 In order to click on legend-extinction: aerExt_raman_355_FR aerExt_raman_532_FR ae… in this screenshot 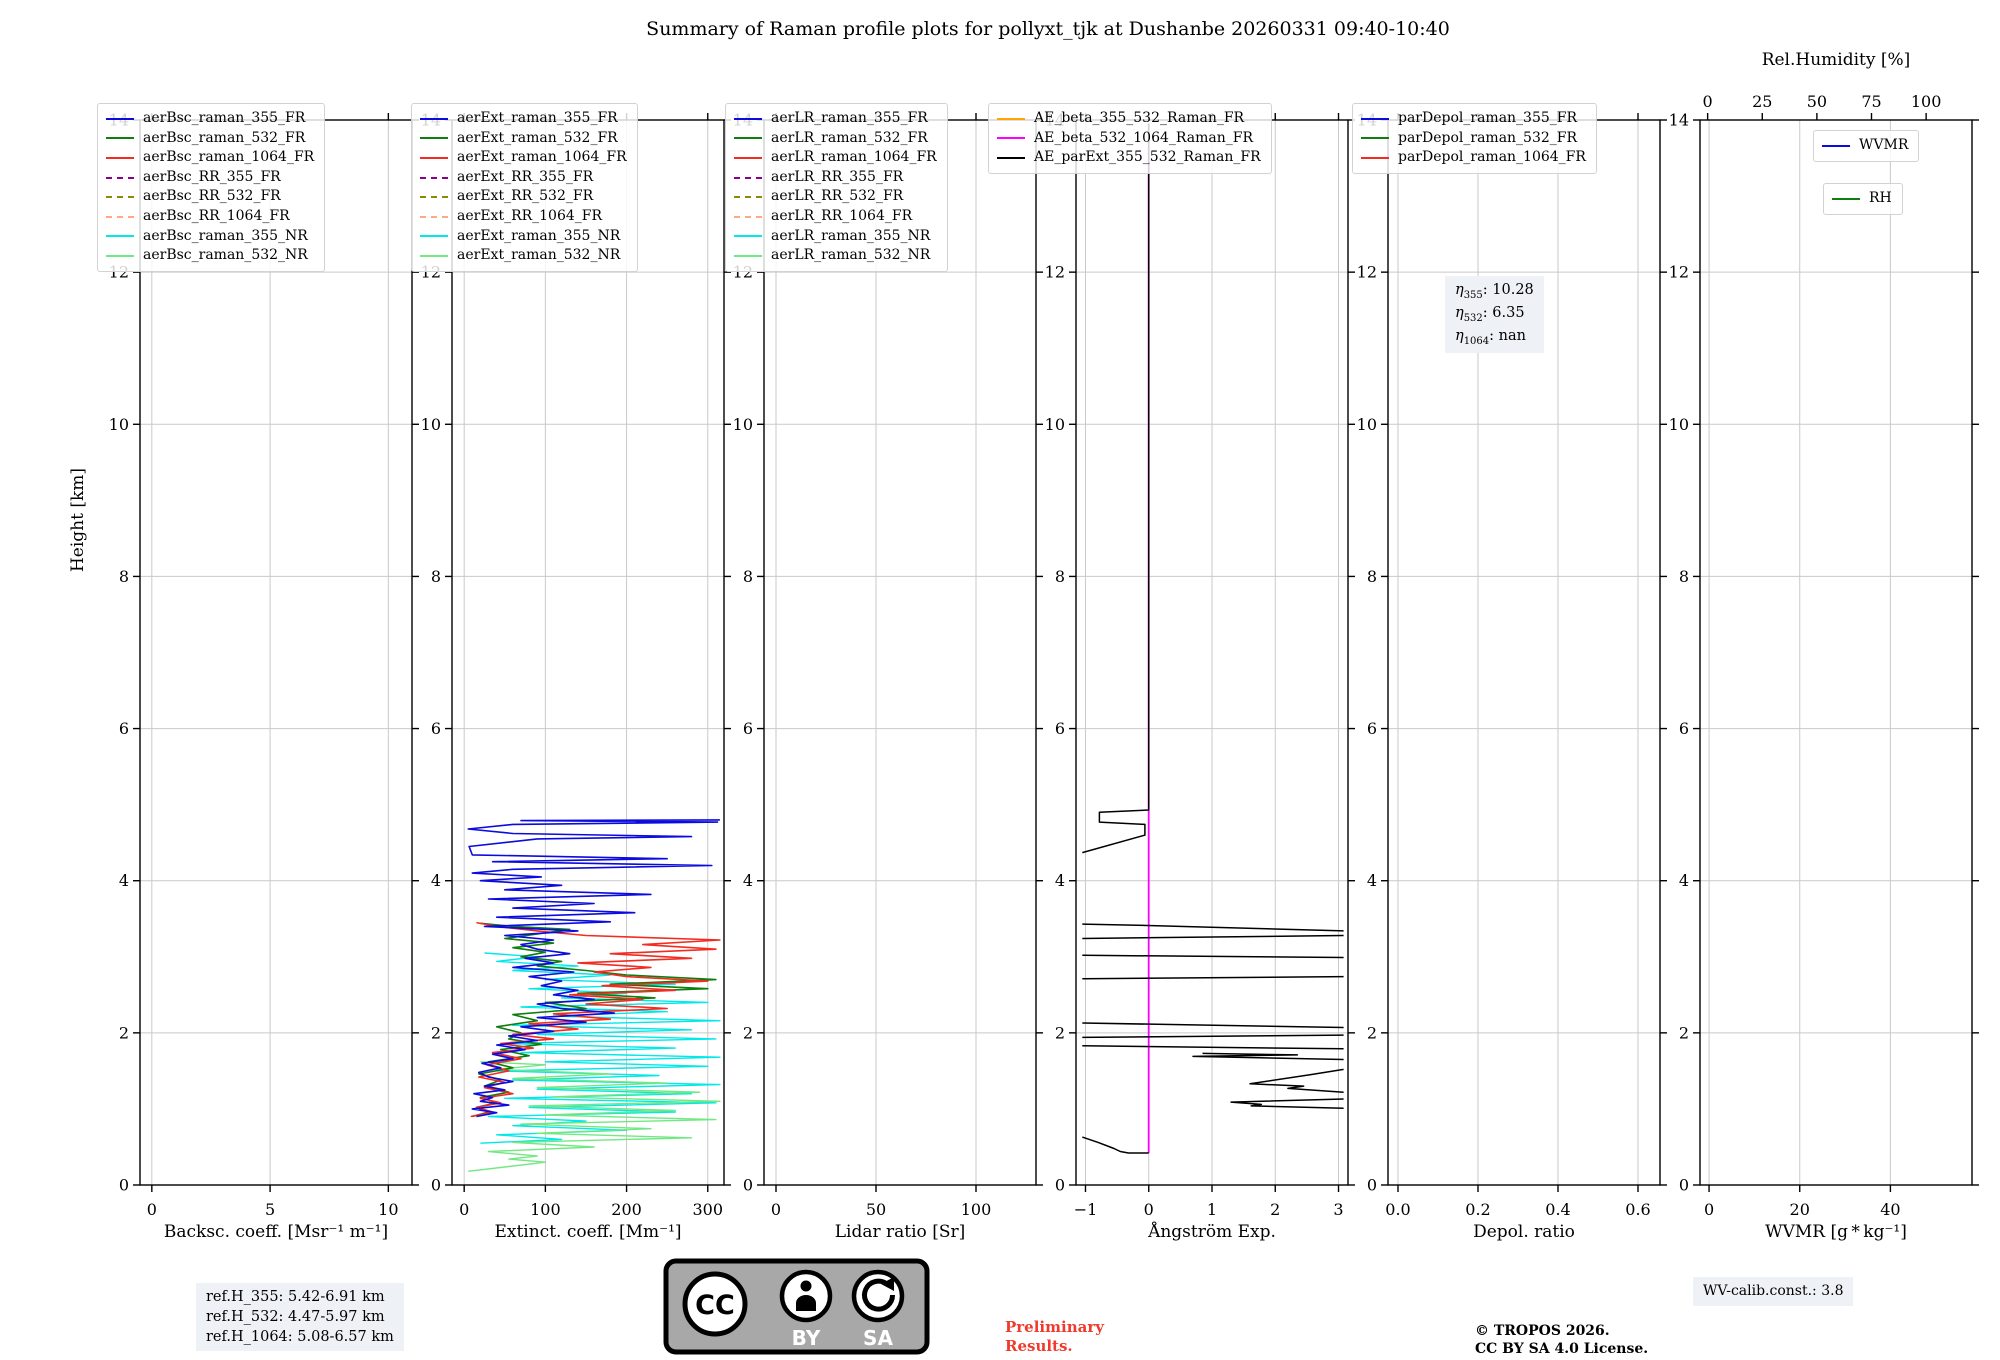, I will do `click(524, 187)`.